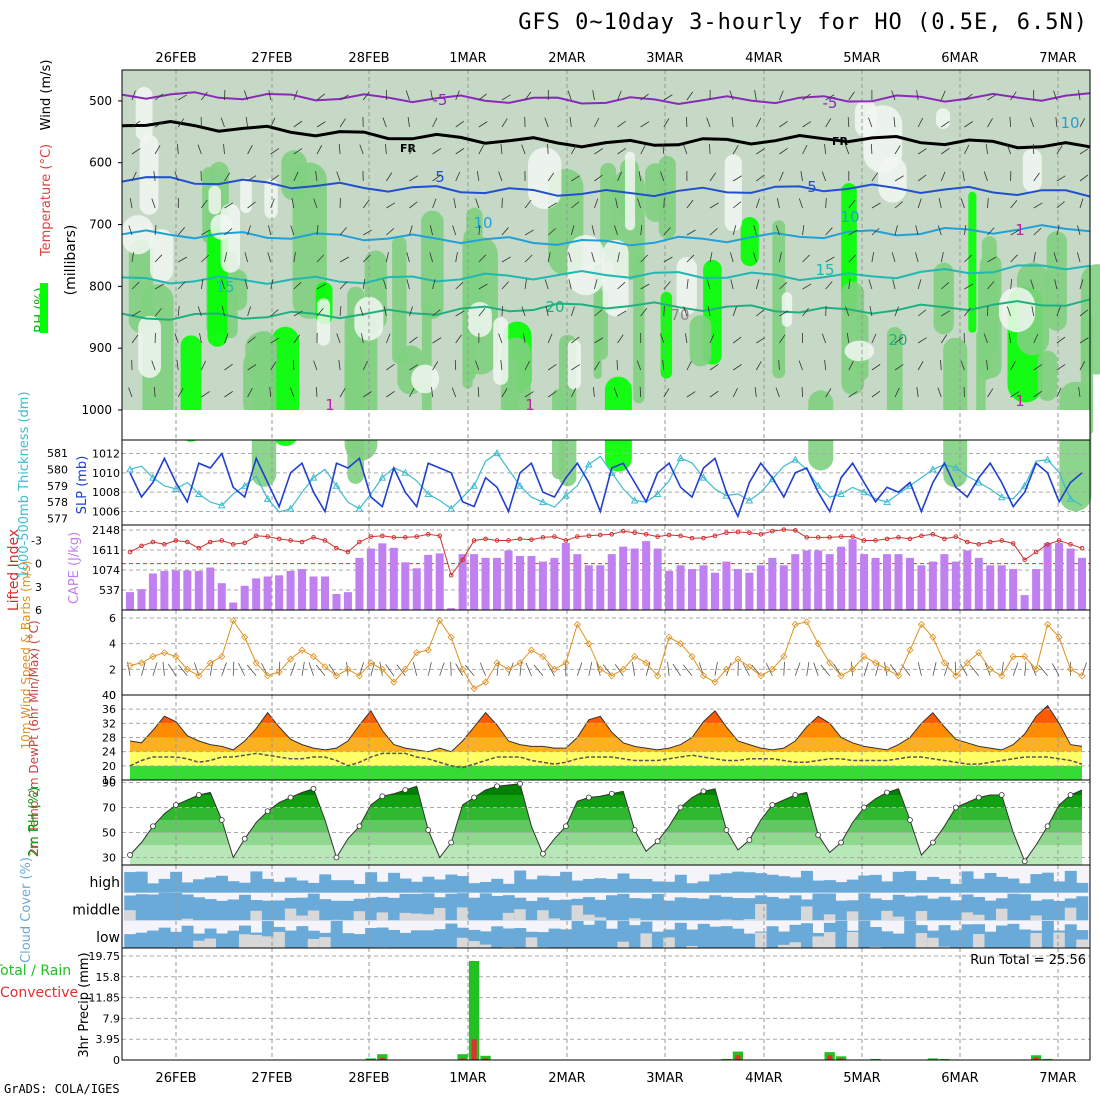 Image resolution: width=1100 pixels, height=1100 pixels. What do you see at coordinates (100, 225) in the screenshot?
I see `pressure-tick-label: 700` at bounding box center [100, 225].